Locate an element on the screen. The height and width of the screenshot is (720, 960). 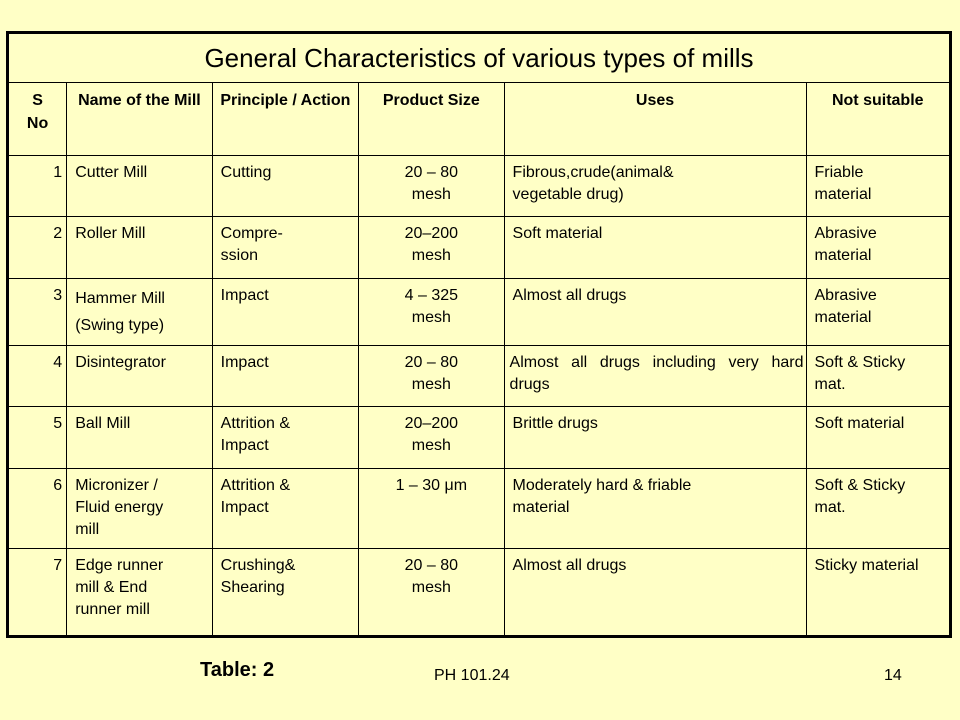
cell-name: Roller Mill is located at coordinates (139, 247).